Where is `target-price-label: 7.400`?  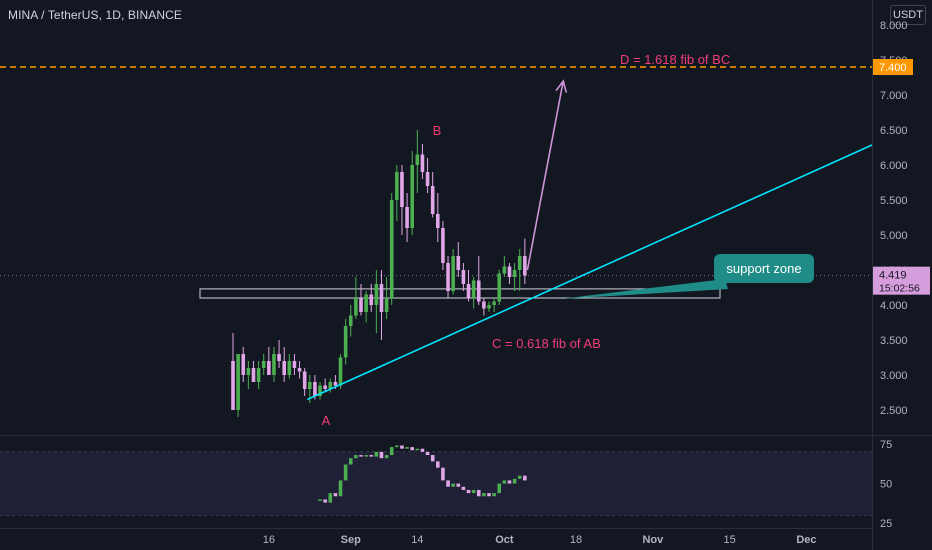 target-price-label: 7.400 is located at coordinates (893, 68).